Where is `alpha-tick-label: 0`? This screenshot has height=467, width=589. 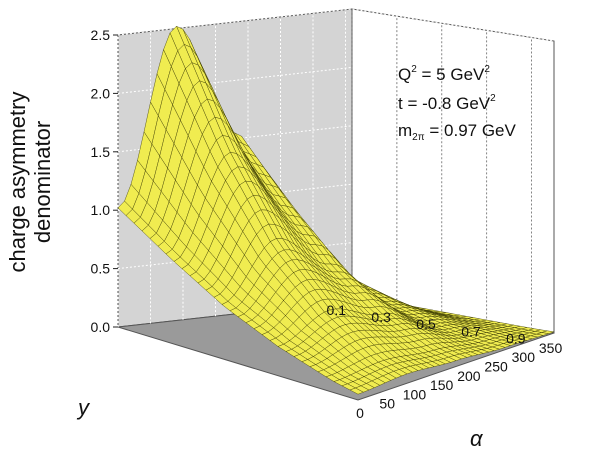
alpha-tick-label: 0 is located at coordinates (360, 413).